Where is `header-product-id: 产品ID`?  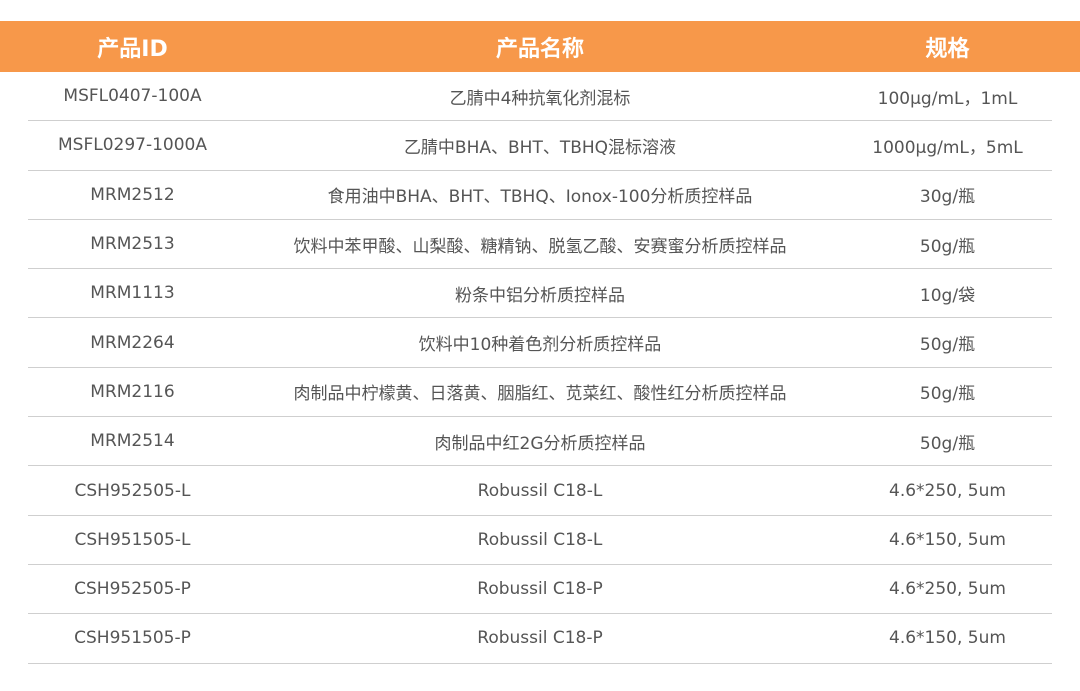 header-product-id: 产品ID is located at coordinates (132, 49).